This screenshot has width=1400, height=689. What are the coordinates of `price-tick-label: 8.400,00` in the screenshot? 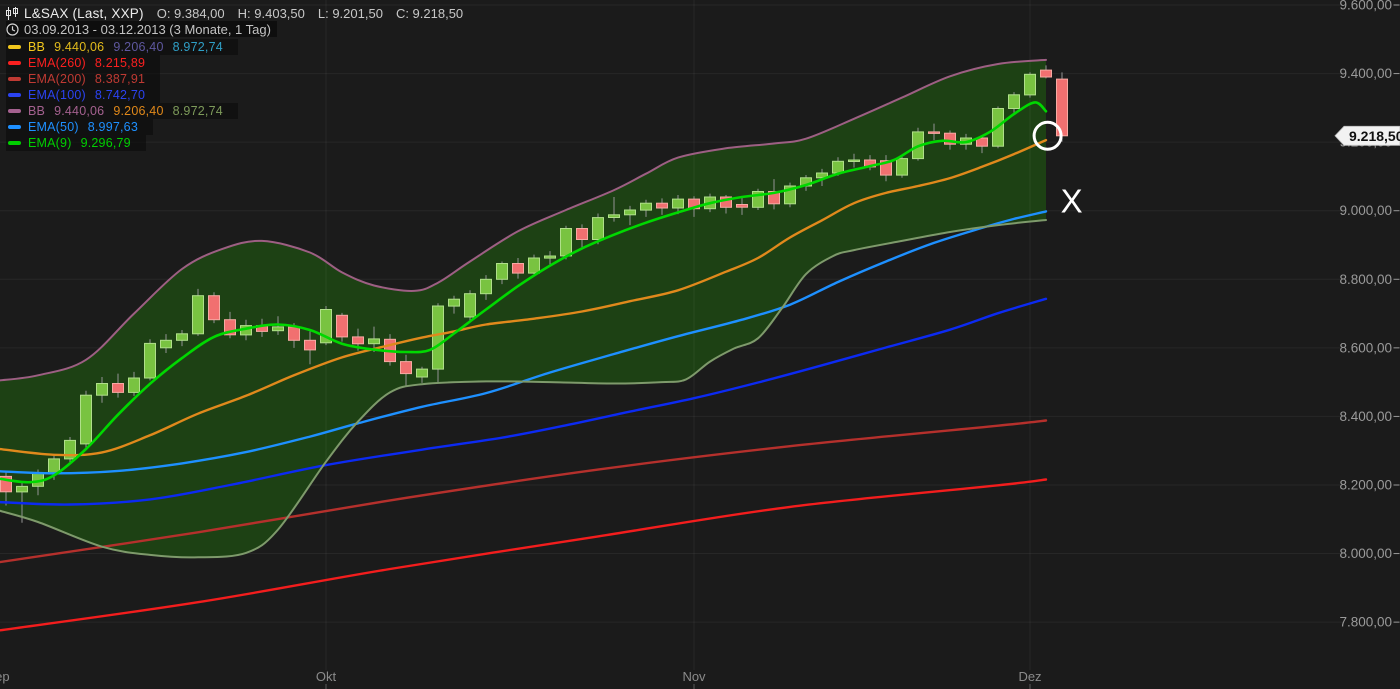 It's located at (1365, 416).